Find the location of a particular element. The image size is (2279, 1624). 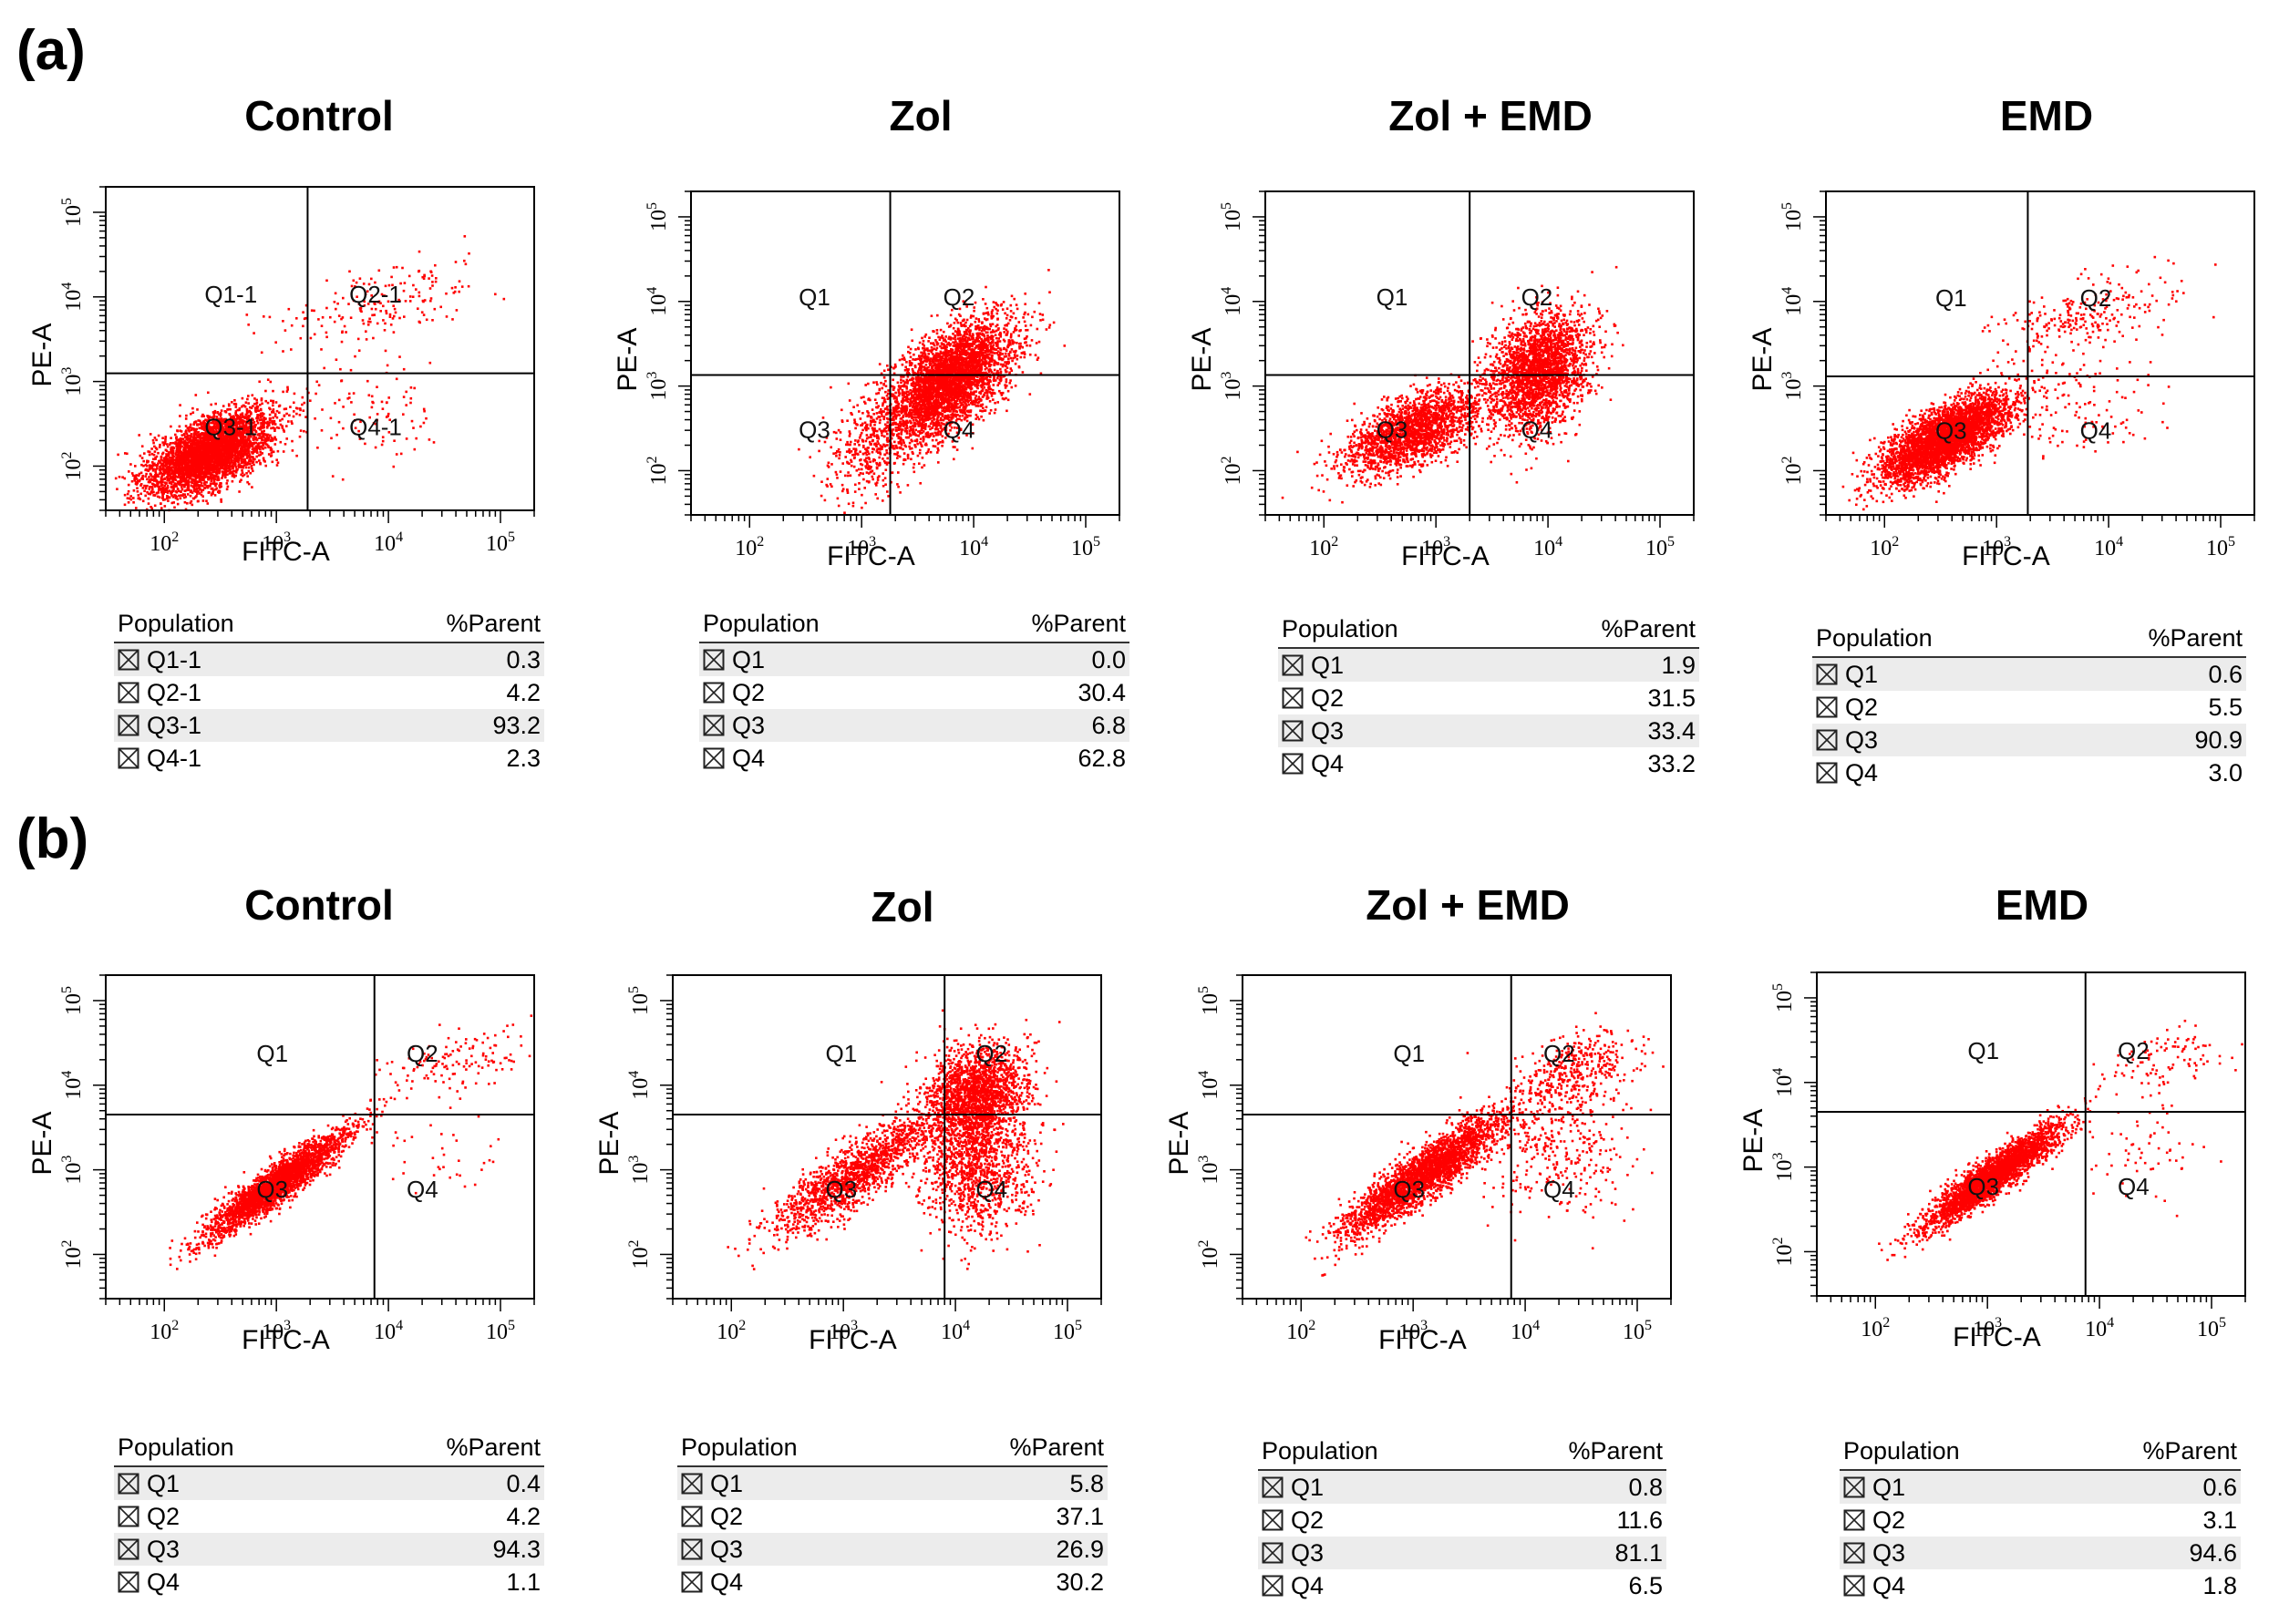

quadrant-label: Q2-1 is located at coordinates (375, 295).